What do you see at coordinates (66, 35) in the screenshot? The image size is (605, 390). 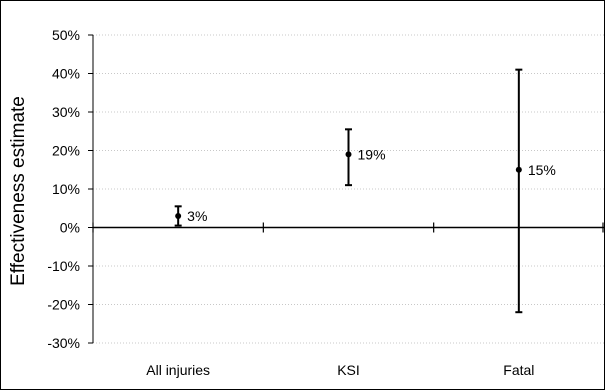 I see `y-tick-label: 50%` at bounding box center [66, 35].